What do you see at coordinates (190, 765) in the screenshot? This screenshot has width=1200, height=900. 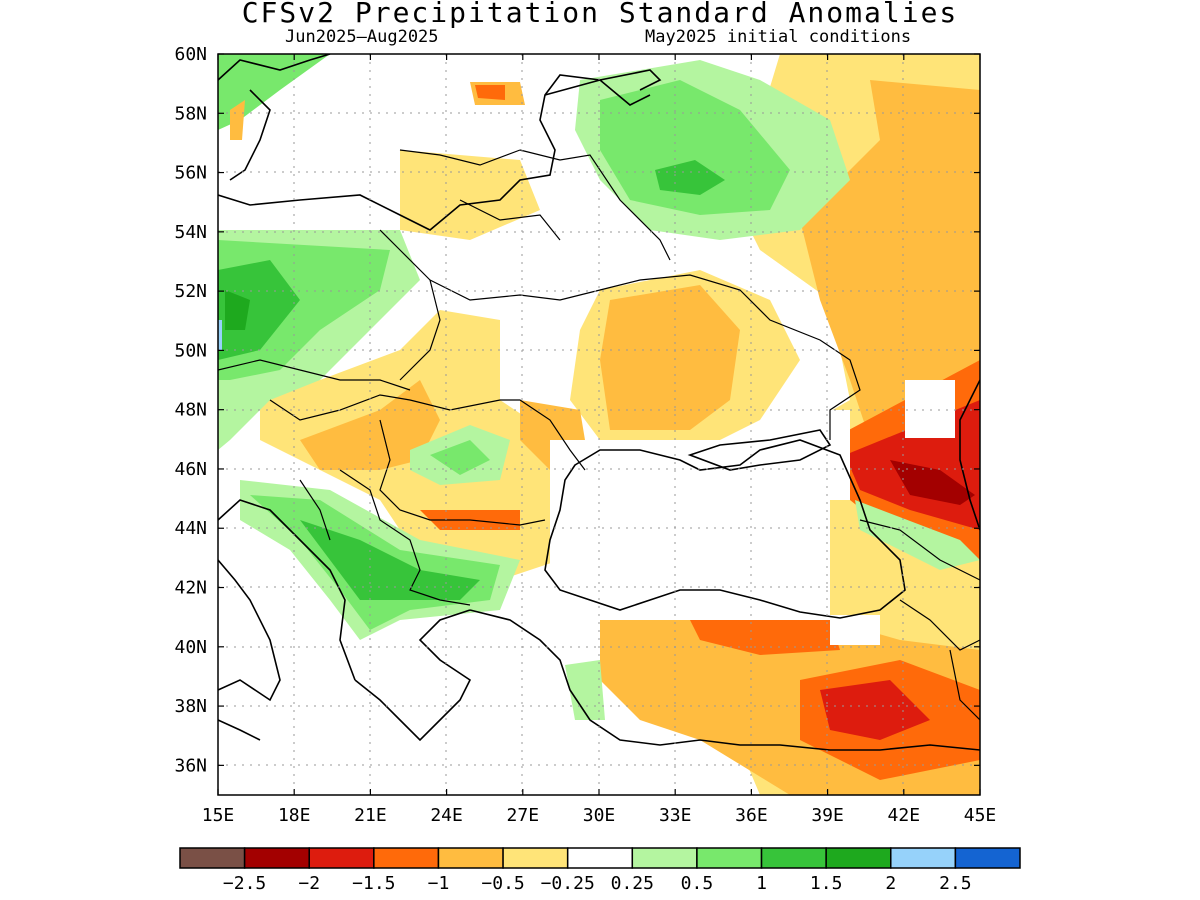 I see `y-tick-label: 36N` at bounding box center [190, 765].